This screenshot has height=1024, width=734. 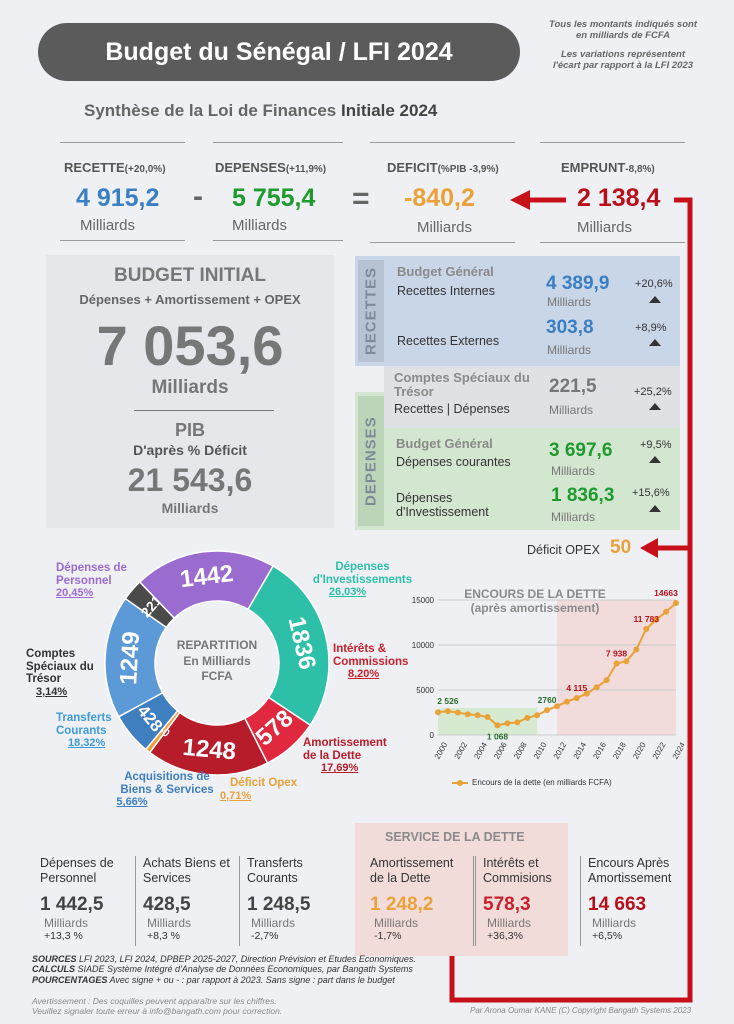 I want to click on bottom-col-pct: +8,3 %, so click(x=163, y=936).